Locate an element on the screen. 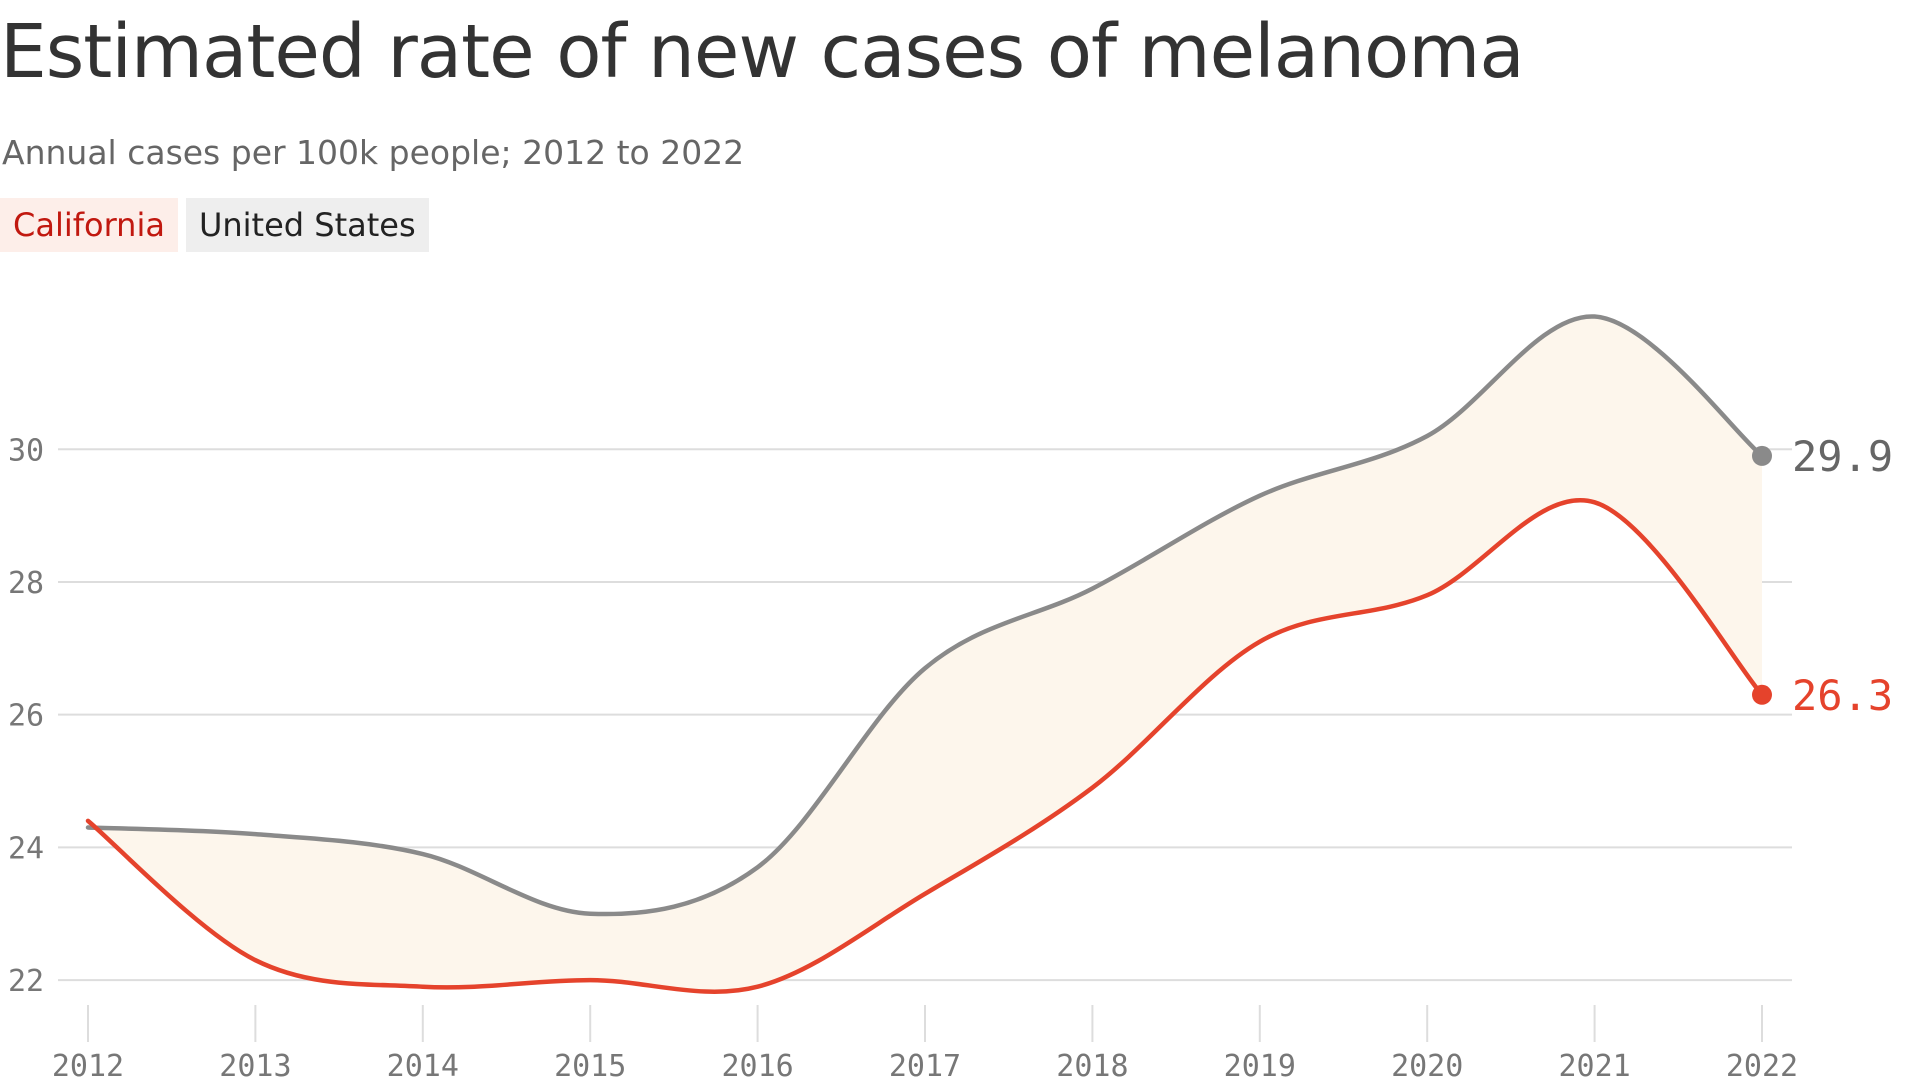  y-tick-label: 28 is located at coordinates (26, 583).